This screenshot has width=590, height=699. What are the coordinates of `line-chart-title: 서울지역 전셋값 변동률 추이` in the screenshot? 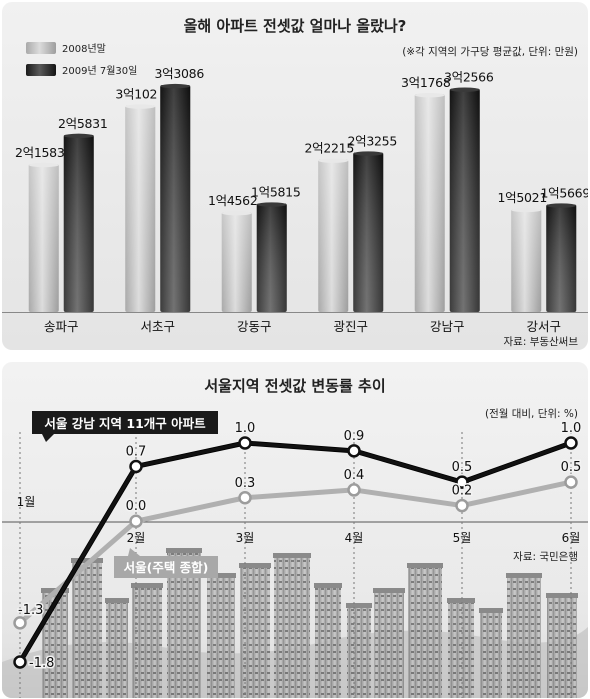 It's located at (295, 386).